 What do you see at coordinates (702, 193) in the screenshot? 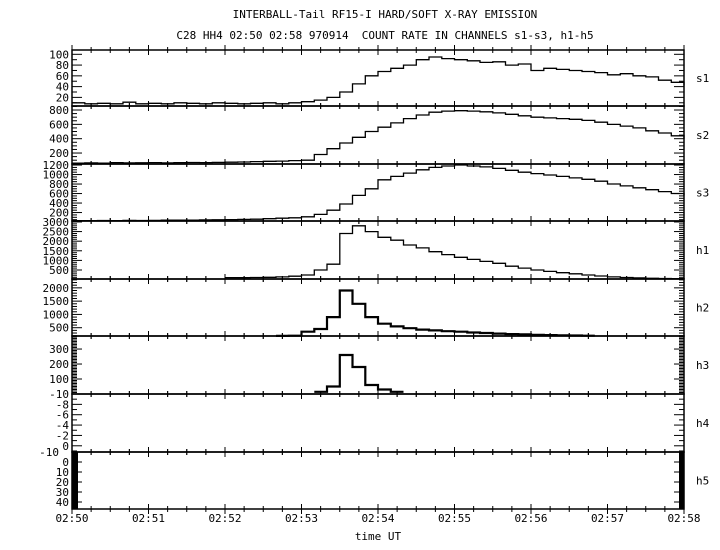
I see `channel-label-s3: s3` at bounding box center [702, 193].